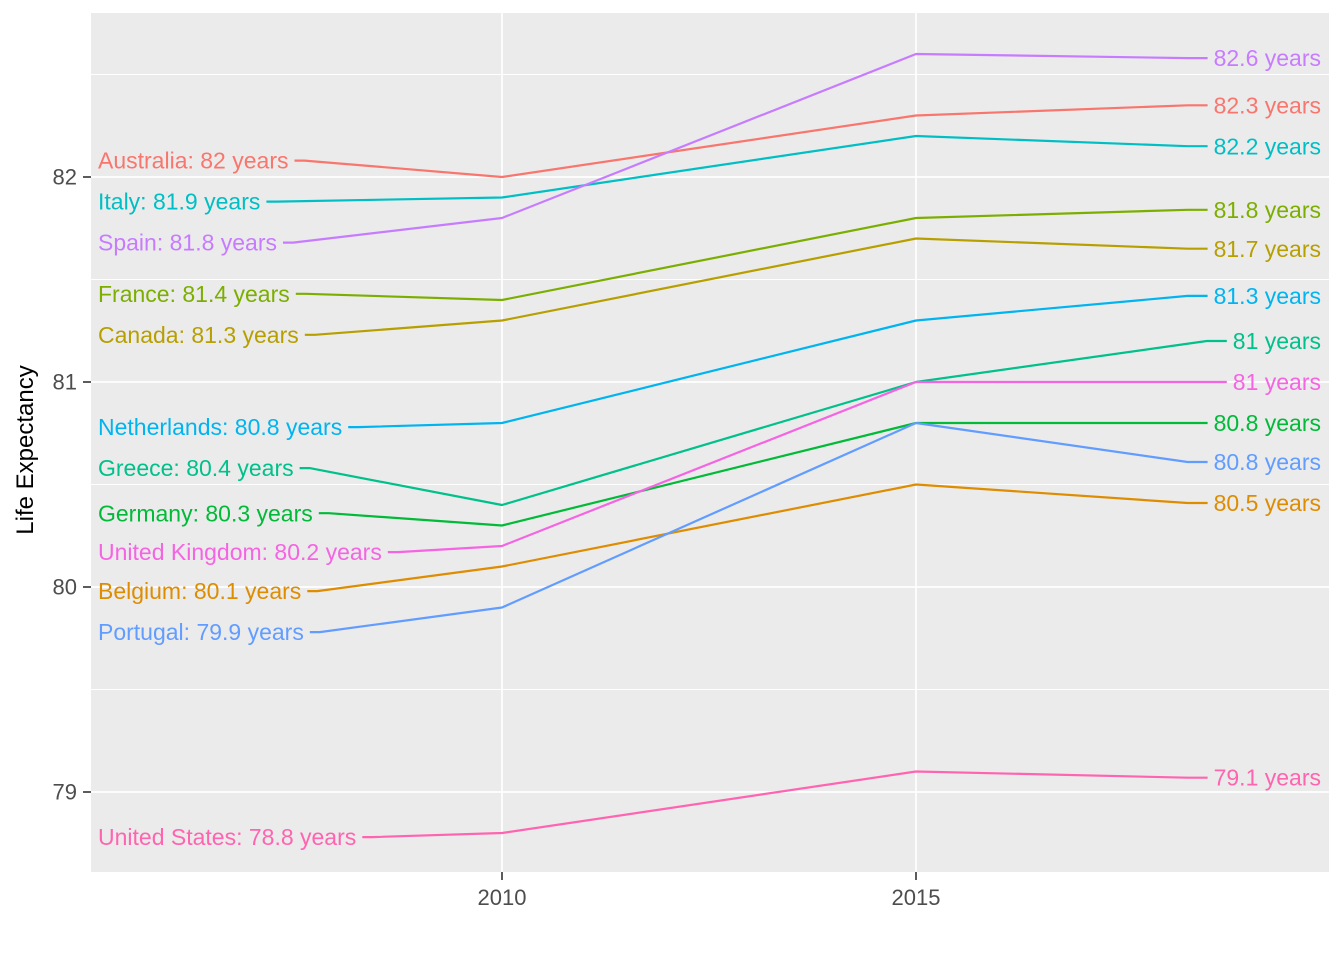  I want to click on y-tick-label: 79, so click(65, 792).